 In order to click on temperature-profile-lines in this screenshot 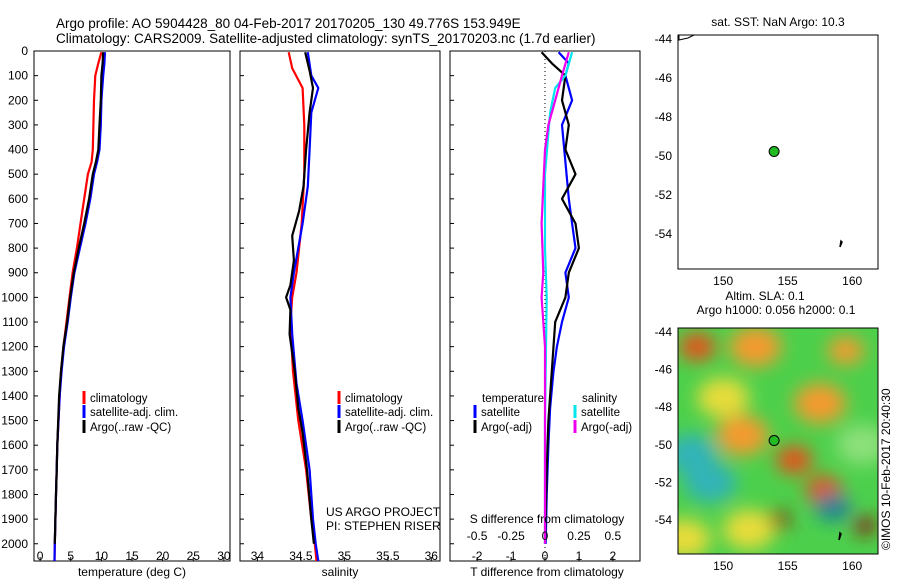, I will do `click(80, 306)`.